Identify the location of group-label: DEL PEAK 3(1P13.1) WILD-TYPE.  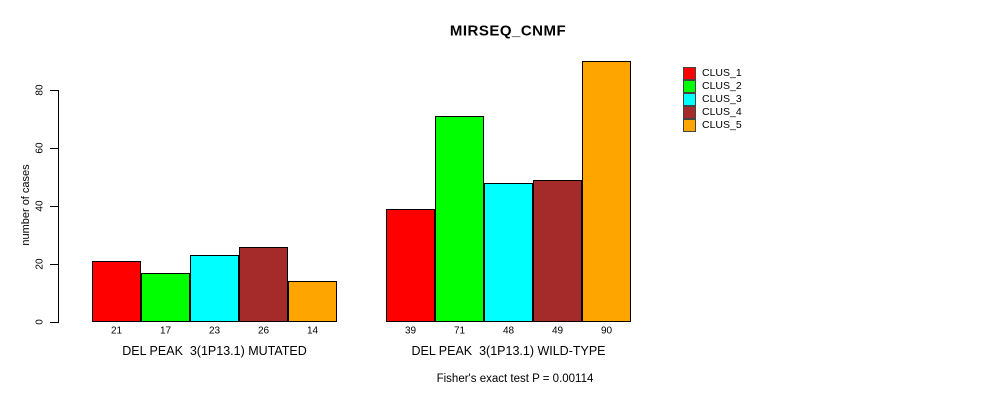
(508, 351).